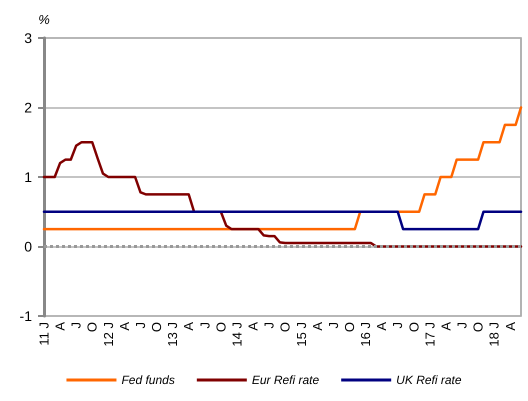 Image resolution: width=528 pixels, height=401 pixels. What do you see at coordinates (286, 380) in the screenshot?
I see `legend-label: Eur Refi rate` at bounding box center [286, 380].